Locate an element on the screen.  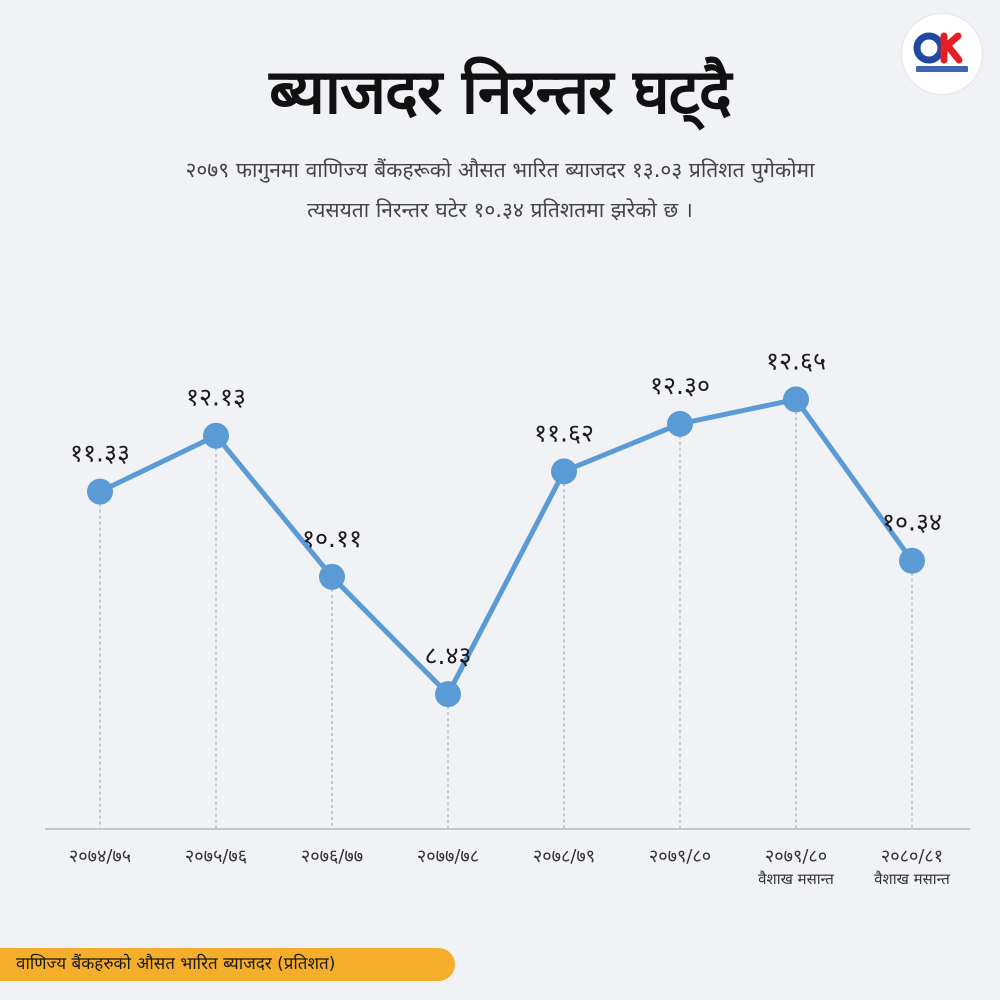
value-label-3: १०.११ is located at coordinates (332, 538).